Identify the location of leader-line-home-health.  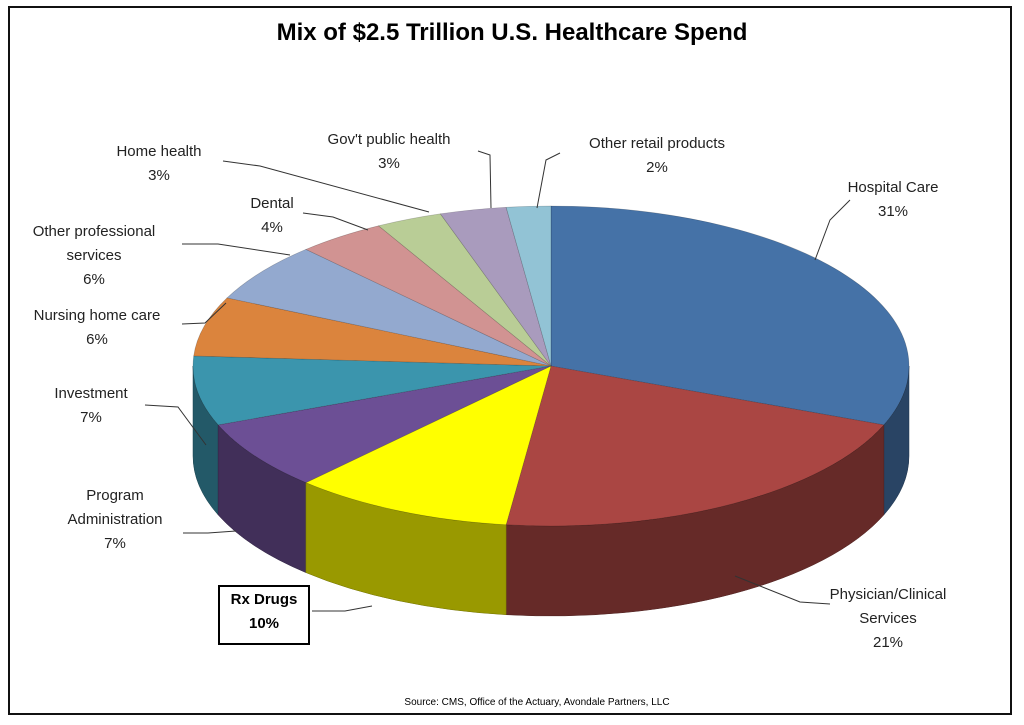
(326, 186).